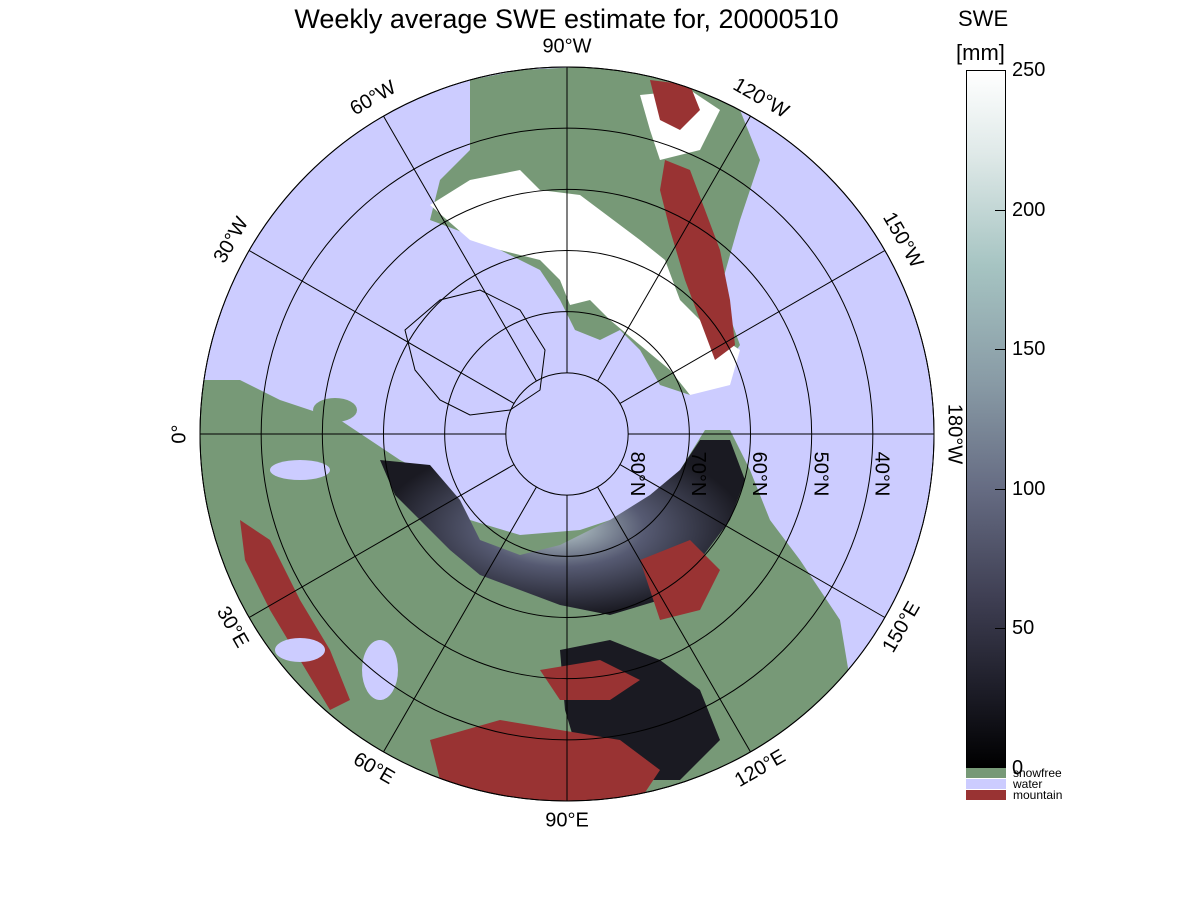 The height and width of the screenshot is (900, 1200). What do you see at coordinates (986, 773) in the screenshot?
I see `legend-swatch-snowfree` at bounding box center [986, 773].